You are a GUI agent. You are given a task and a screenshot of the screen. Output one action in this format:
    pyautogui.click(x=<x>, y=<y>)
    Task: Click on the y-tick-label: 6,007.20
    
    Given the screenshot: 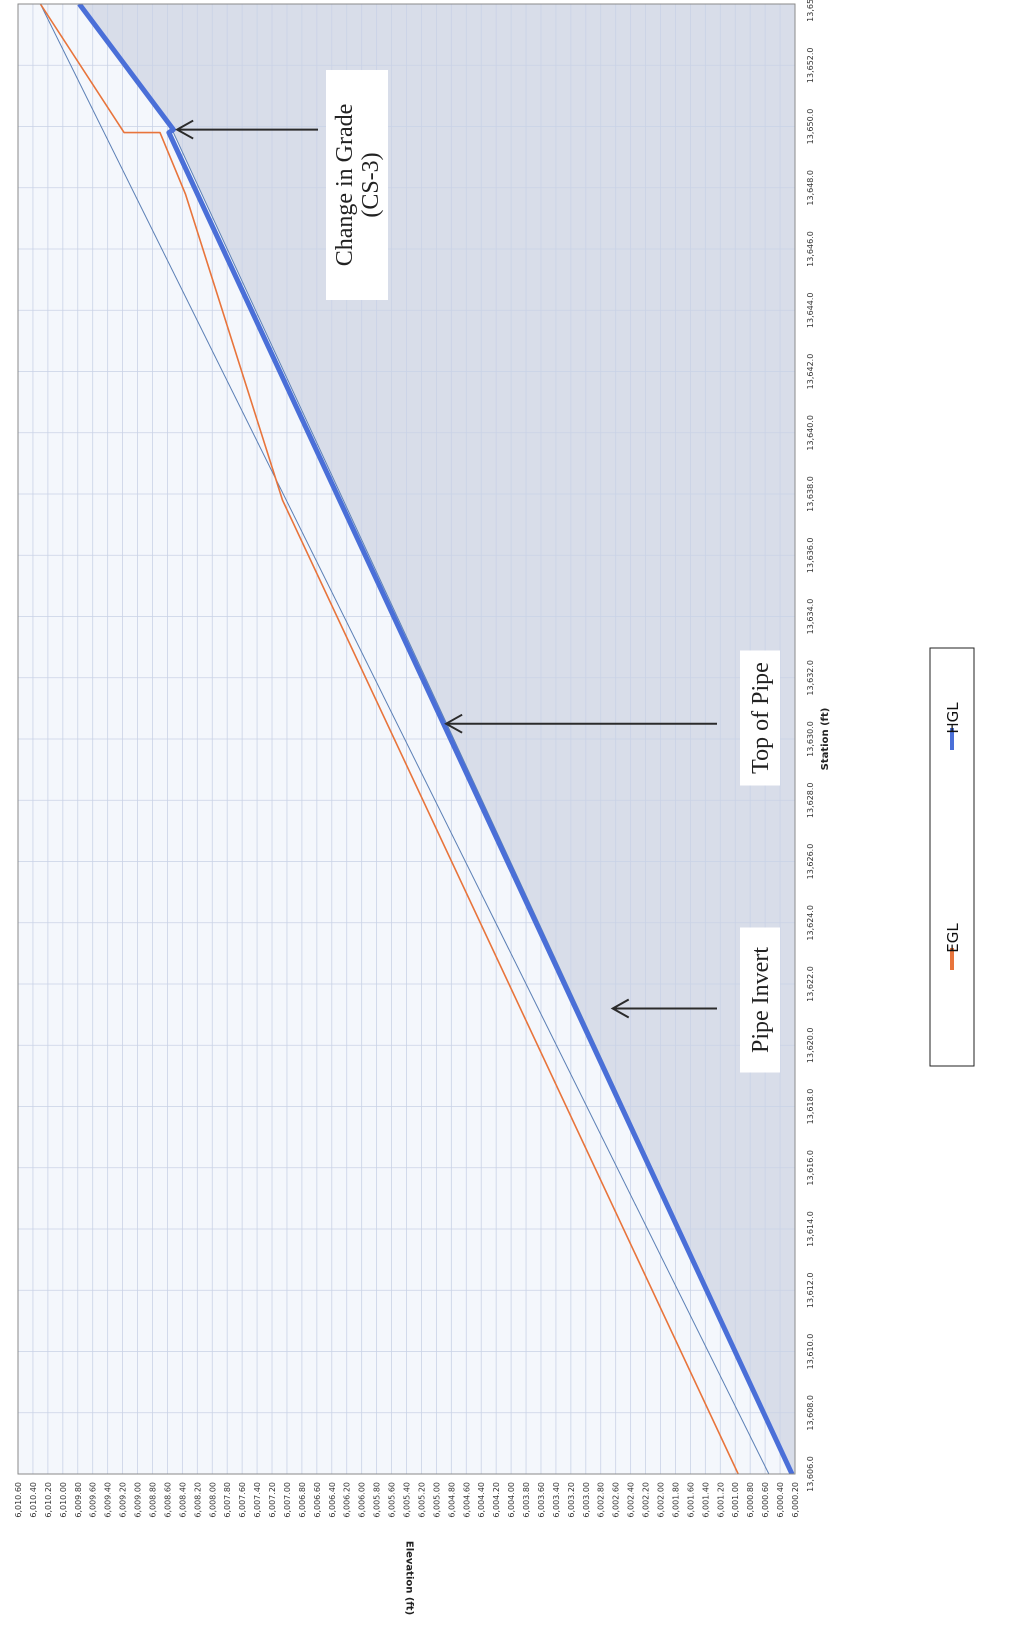 What is the action you would take?
    pyautogui.click(x=272, y=1500)
    